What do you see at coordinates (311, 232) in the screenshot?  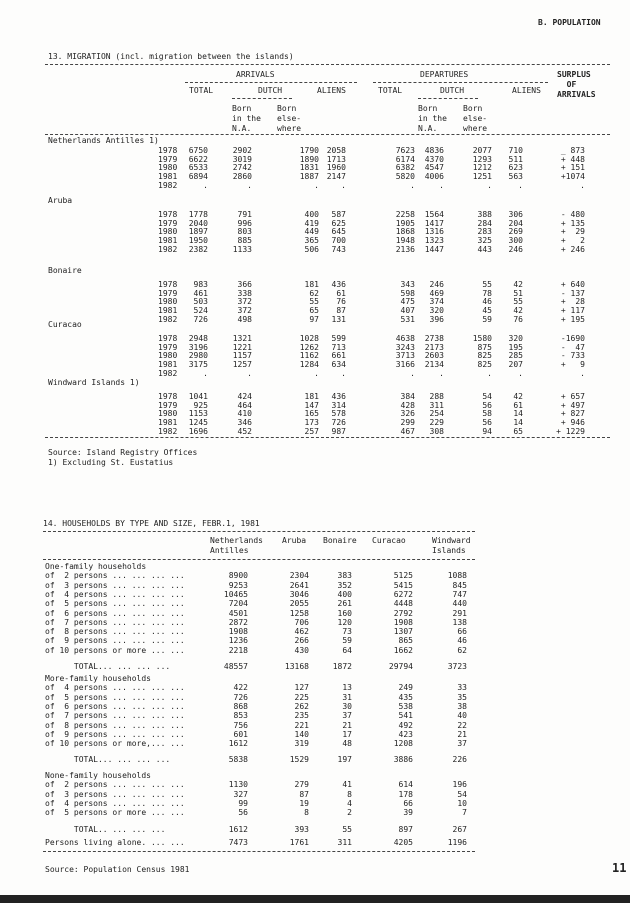 I see `table-cell: 449` at bounding box center [311, 232].